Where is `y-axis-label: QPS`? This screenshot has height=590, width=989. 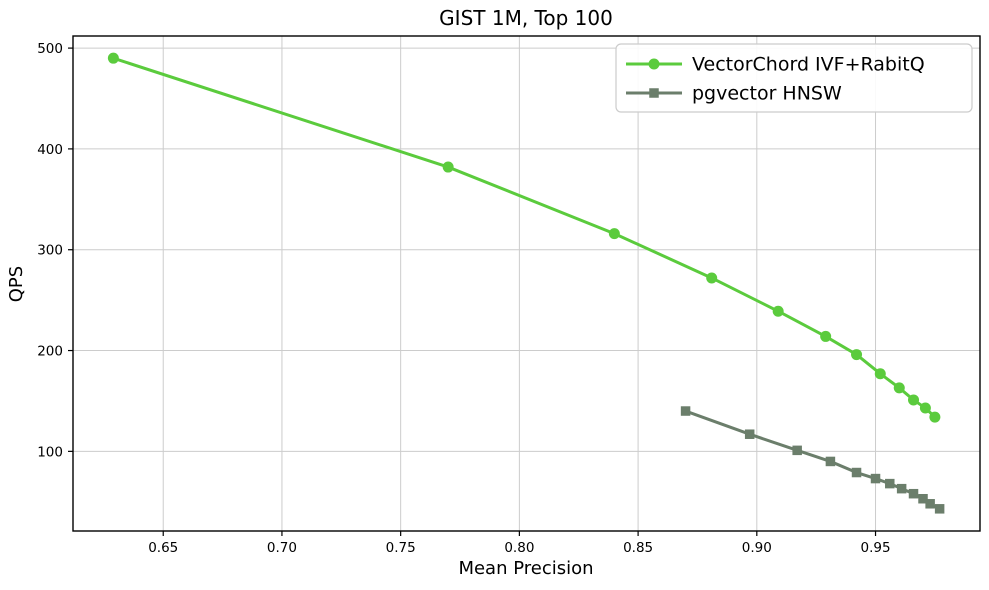 y-axis-label: QPS is located at coordinates (16, 284).